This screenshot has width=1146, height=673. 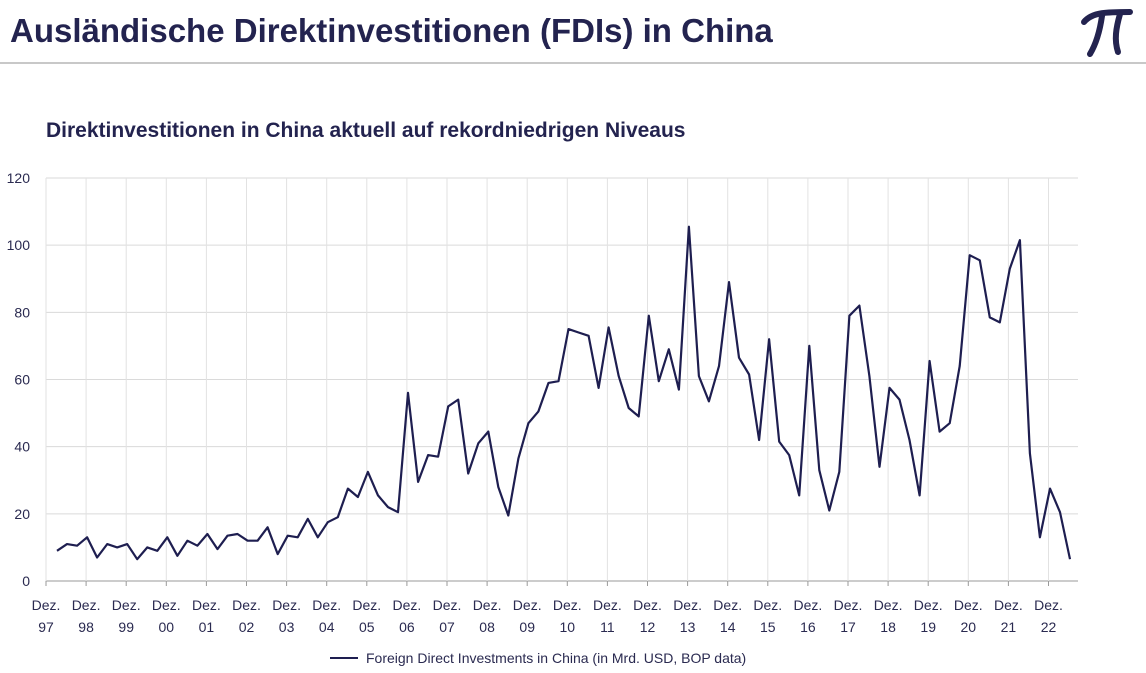 I want to click on x-tick-label: 11, so click(x=607, y=627).